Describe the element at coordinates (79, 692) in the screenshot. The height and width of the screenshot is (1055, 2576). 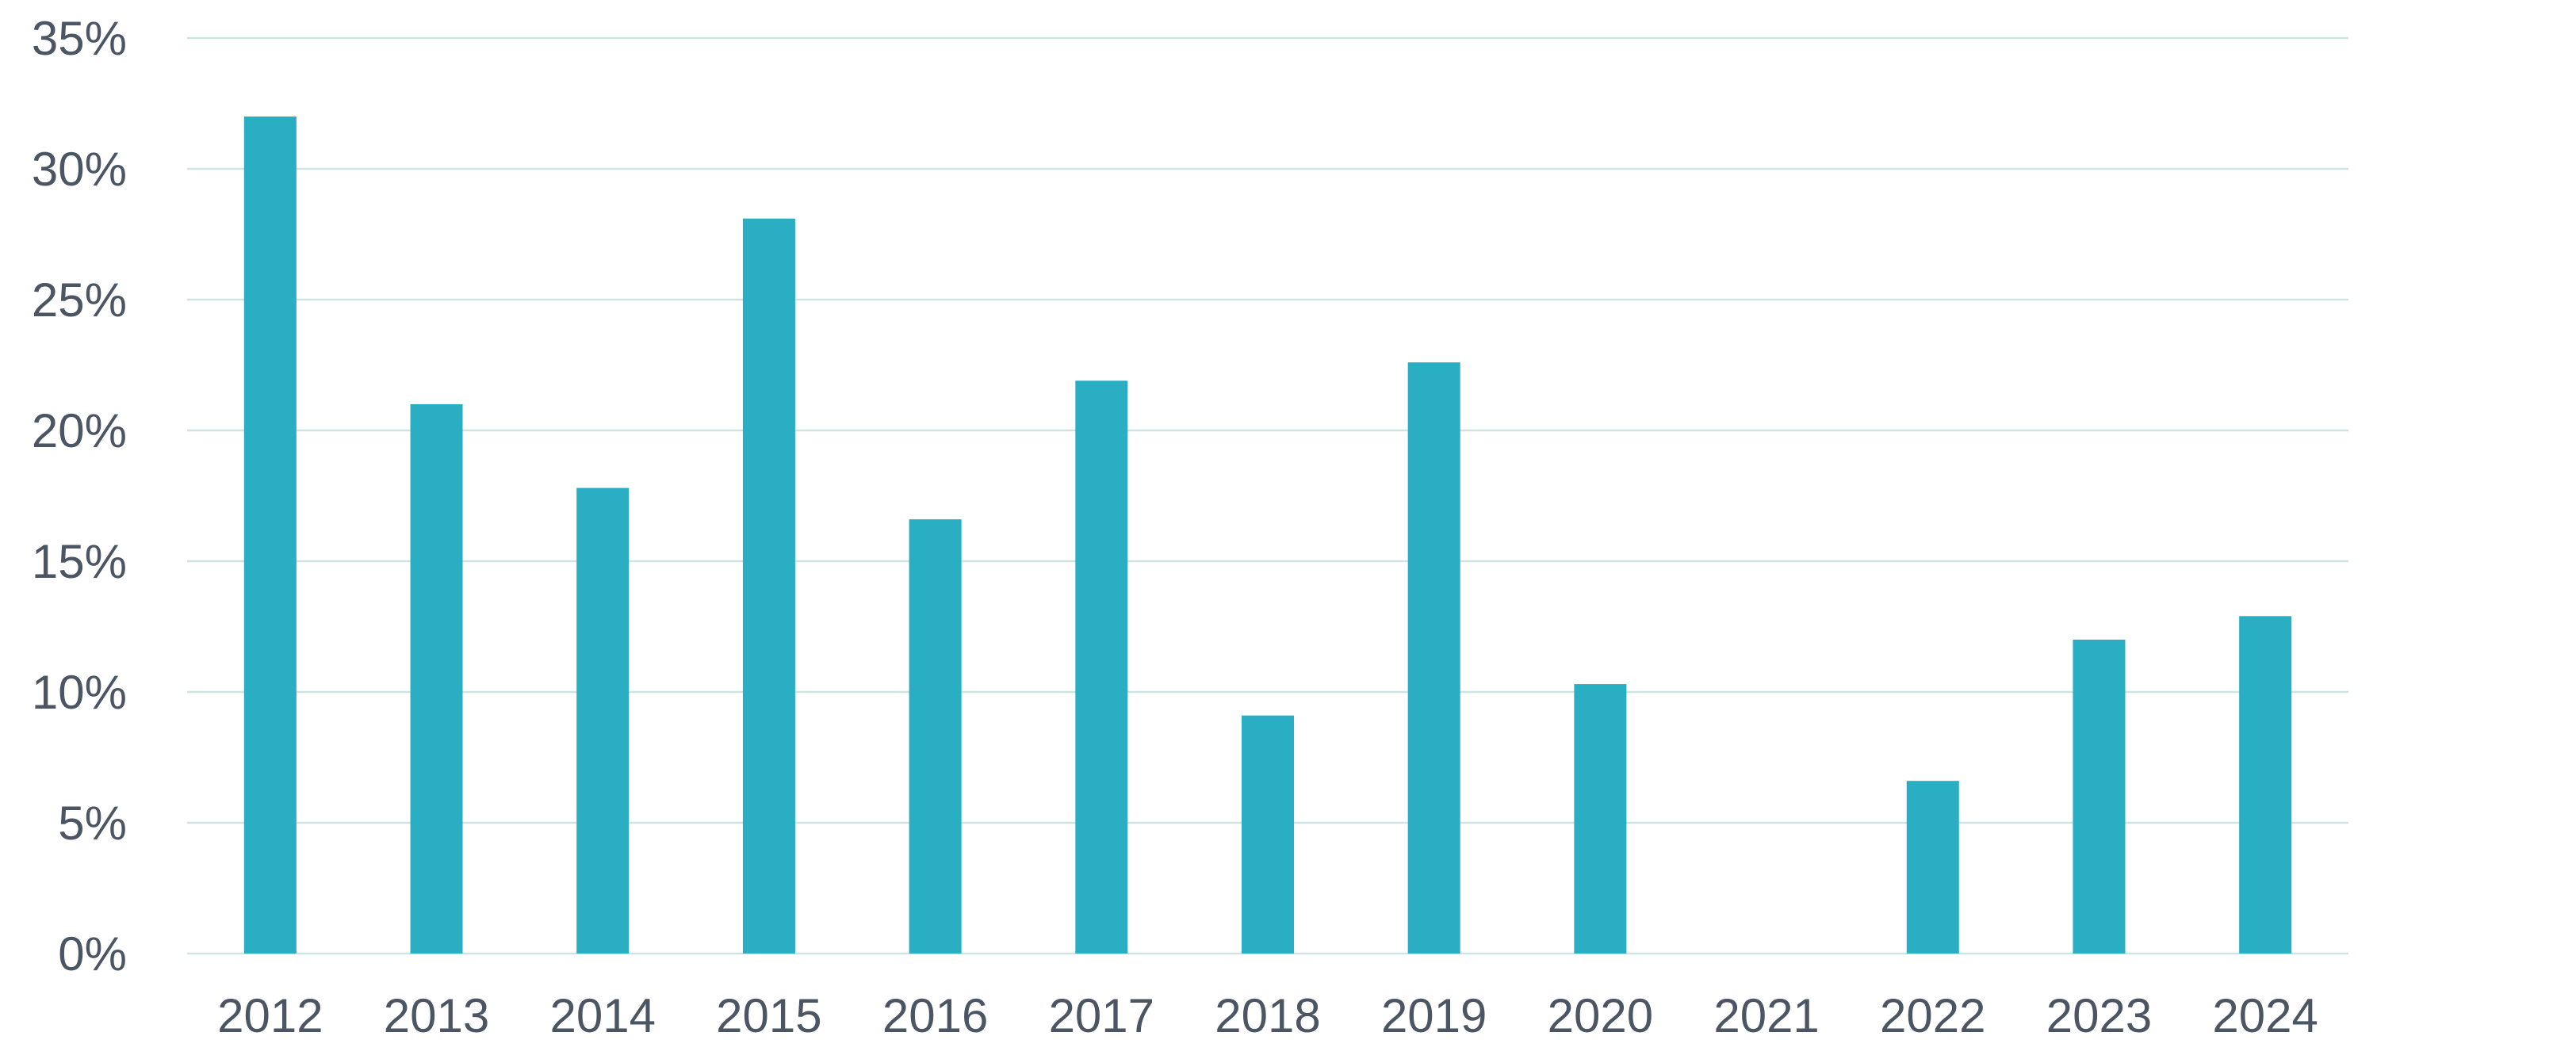
I see `y-tick-label: 10%` at that location.